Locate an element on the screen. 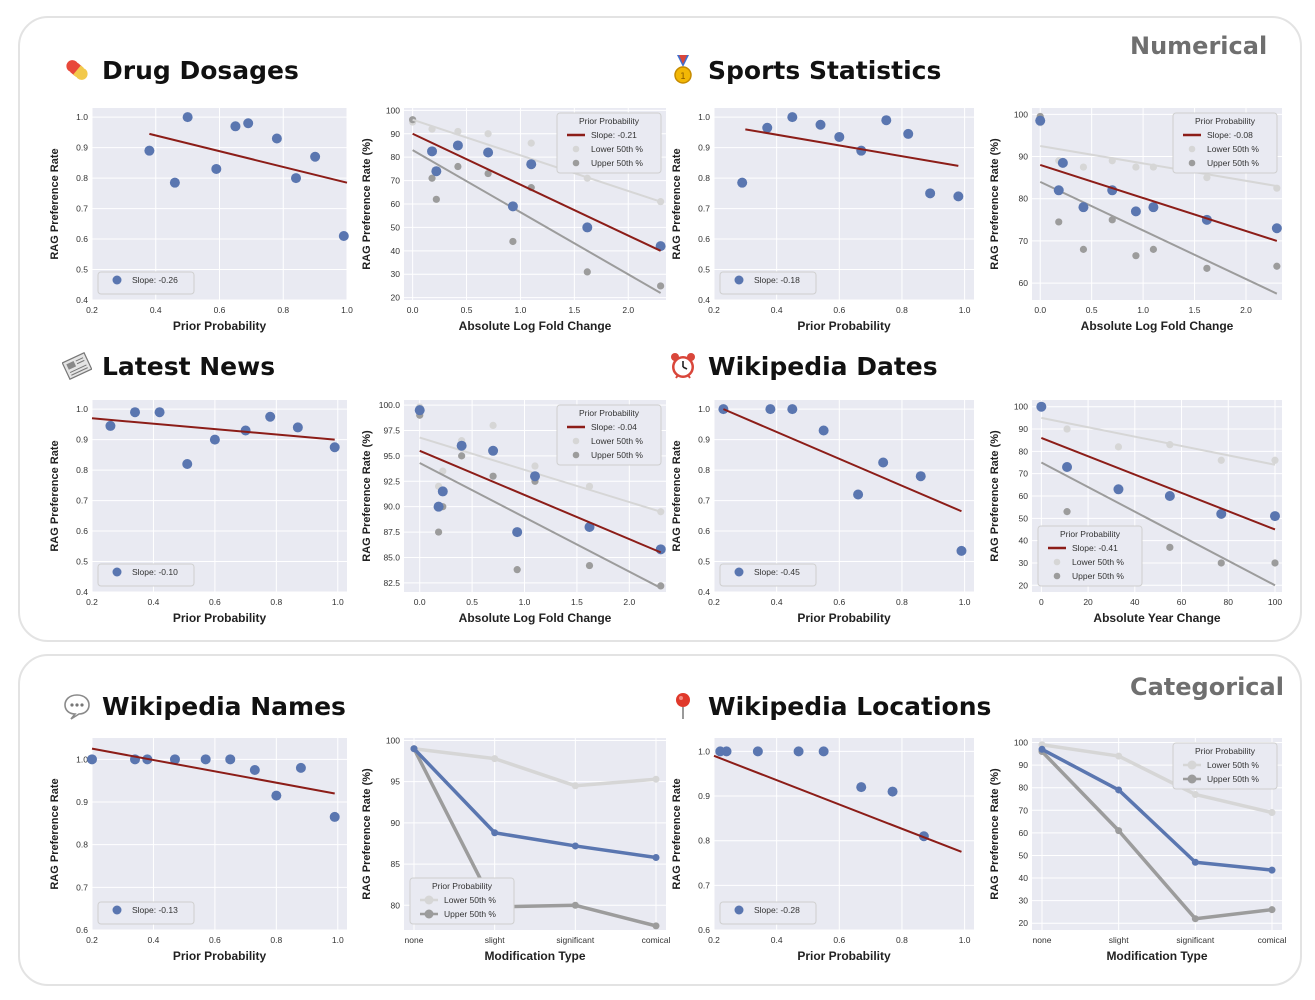 The image size is (1315, 1000). y-tick-label: 60 is located at coordinates (1024, 283).